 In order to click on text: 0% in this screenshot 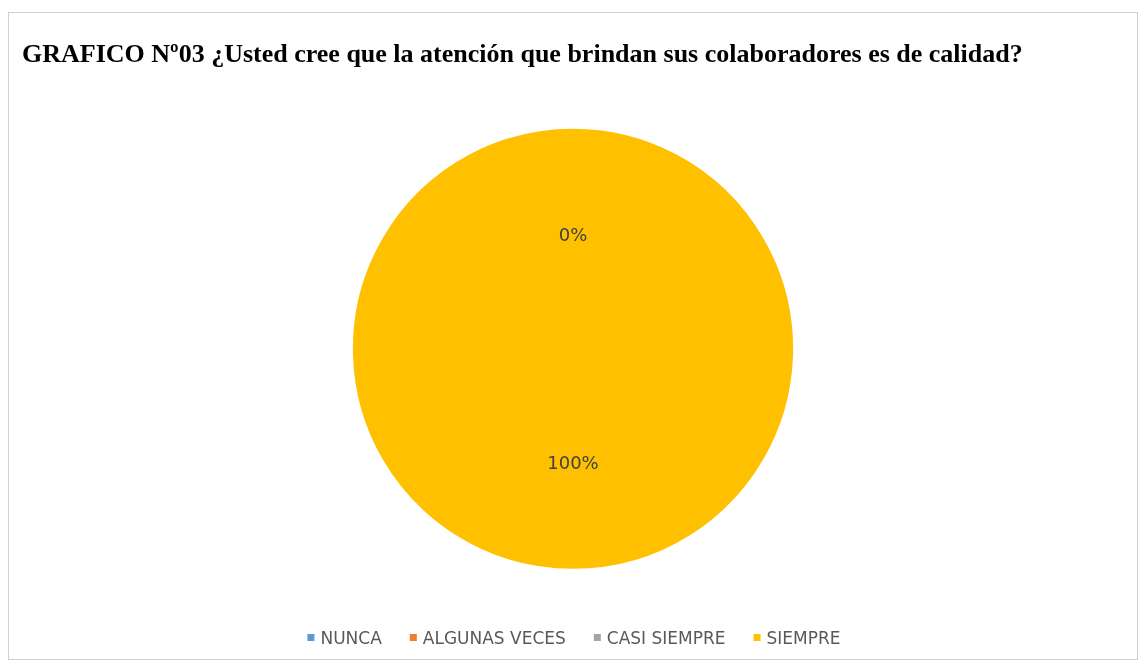, I will do `click(573, 235)`.